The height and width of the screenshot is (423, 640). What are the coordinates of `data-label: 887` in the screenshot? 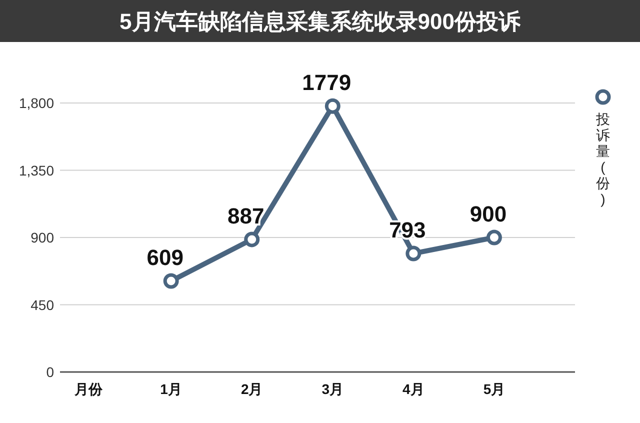 It's located at (246, 215).